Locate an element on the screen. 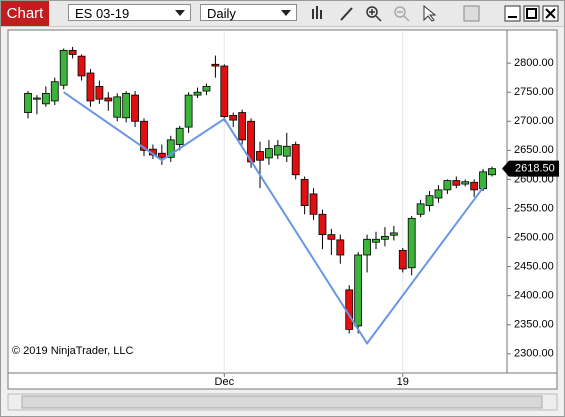 This screenshot has height=417, width=565. tile-button is located at coordinates (471, 13).